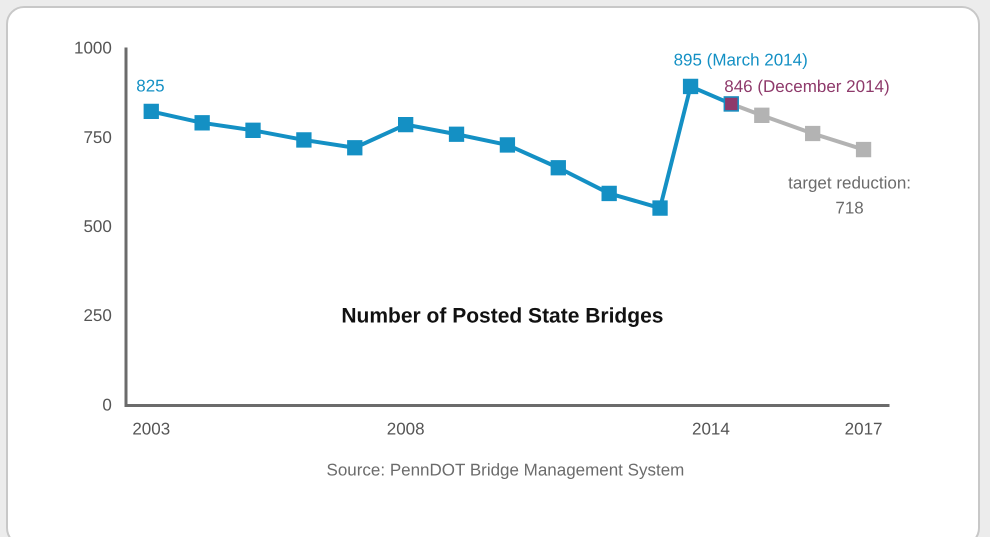 This screenshot has height=537, width=990. What do you see at coordinates (505, 470) in the screenshot?
I see `source-note: Source: PennDOT Bridge Management System` at bounding box center [505, 470].